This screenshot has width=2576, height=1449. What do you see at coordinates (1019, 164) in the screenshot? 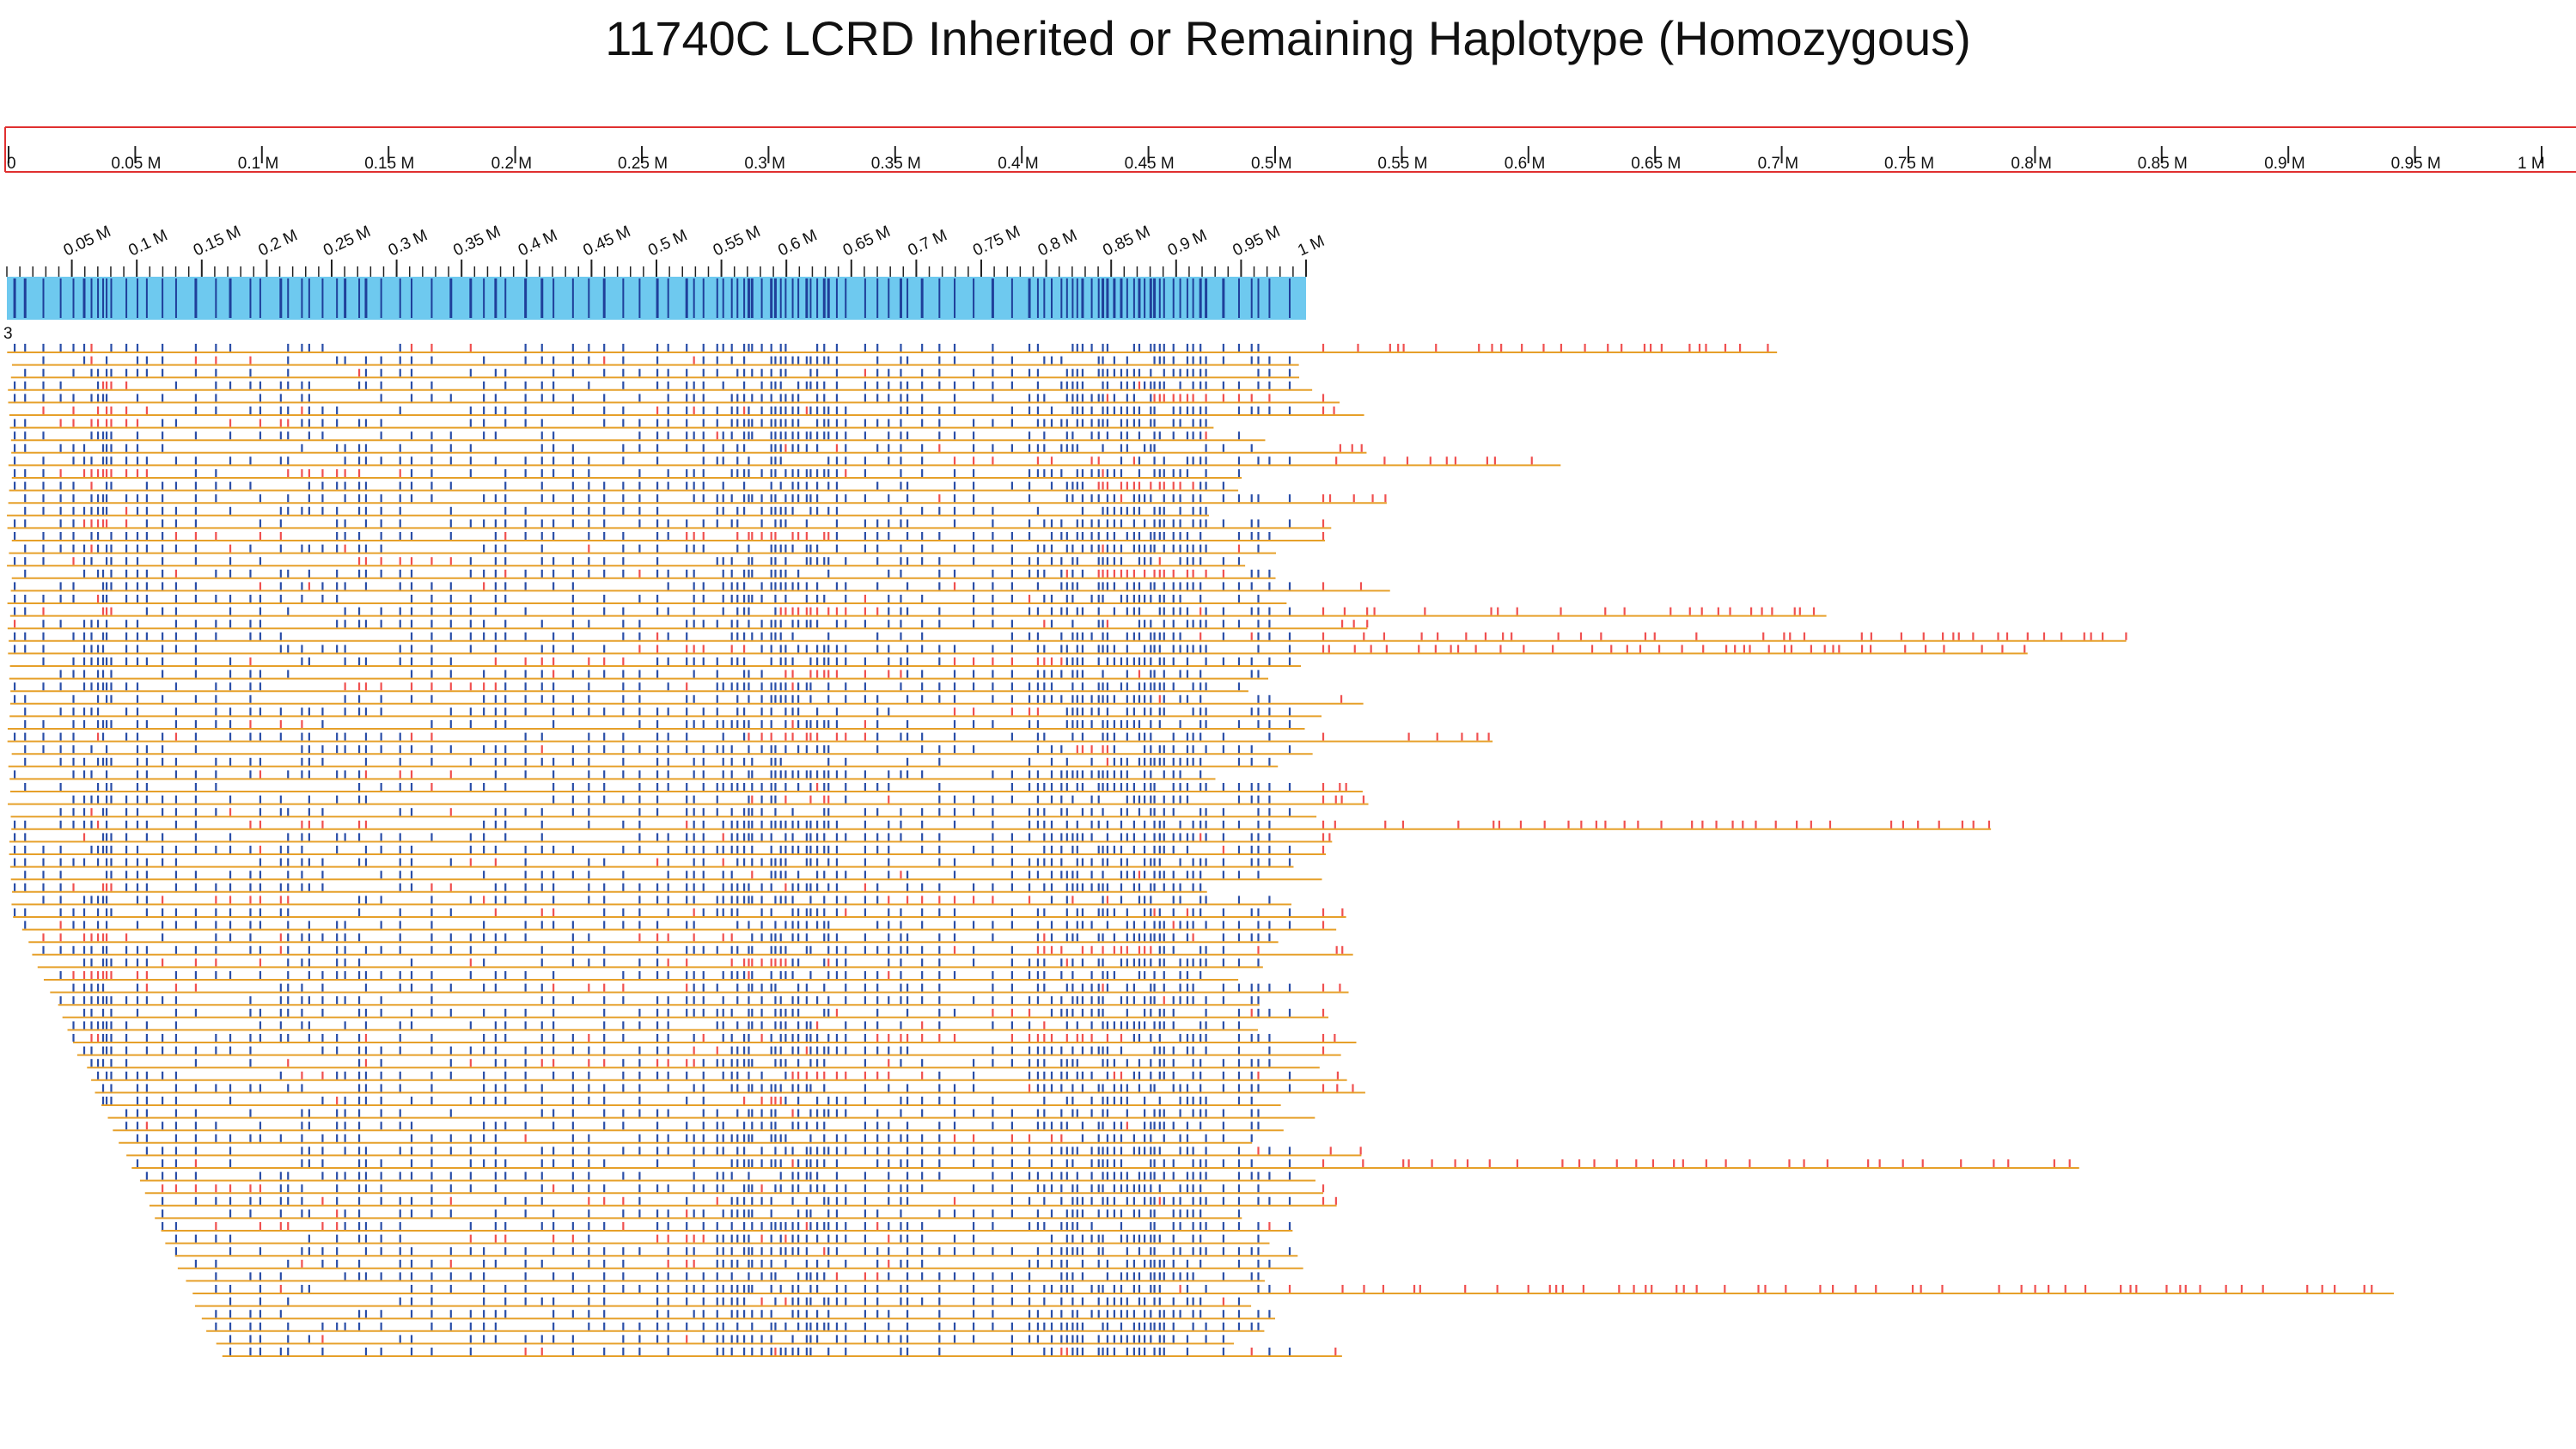
I see `ruler-tick-label: 0.4 M` at bounding box center [1019, 164].